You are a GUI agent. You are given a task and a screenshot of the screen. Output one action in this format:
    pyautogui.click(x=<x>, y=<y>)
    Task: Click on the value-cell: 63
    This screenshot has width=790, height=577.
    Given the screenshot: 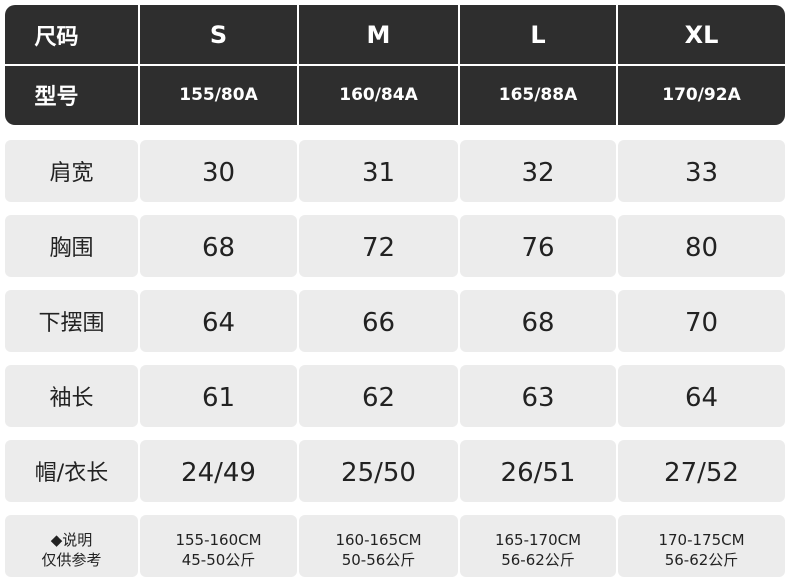 What is the action you would take?
    pyautogui.click(x=538, y=396)
    